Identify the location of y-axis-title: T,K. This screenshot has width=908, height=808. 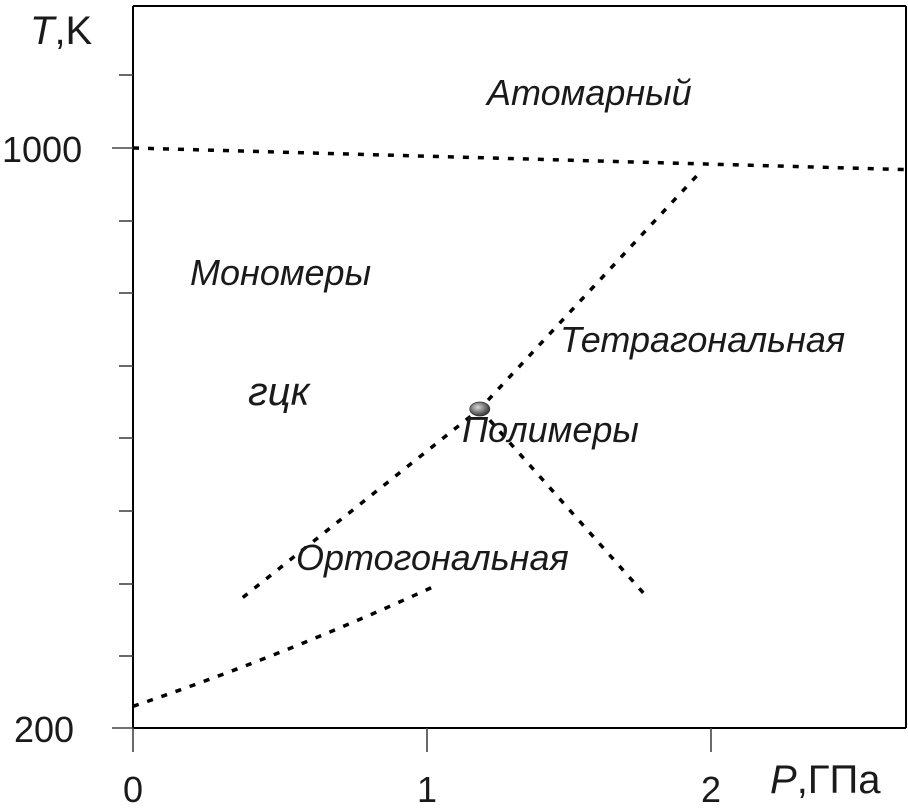
(61, 31).